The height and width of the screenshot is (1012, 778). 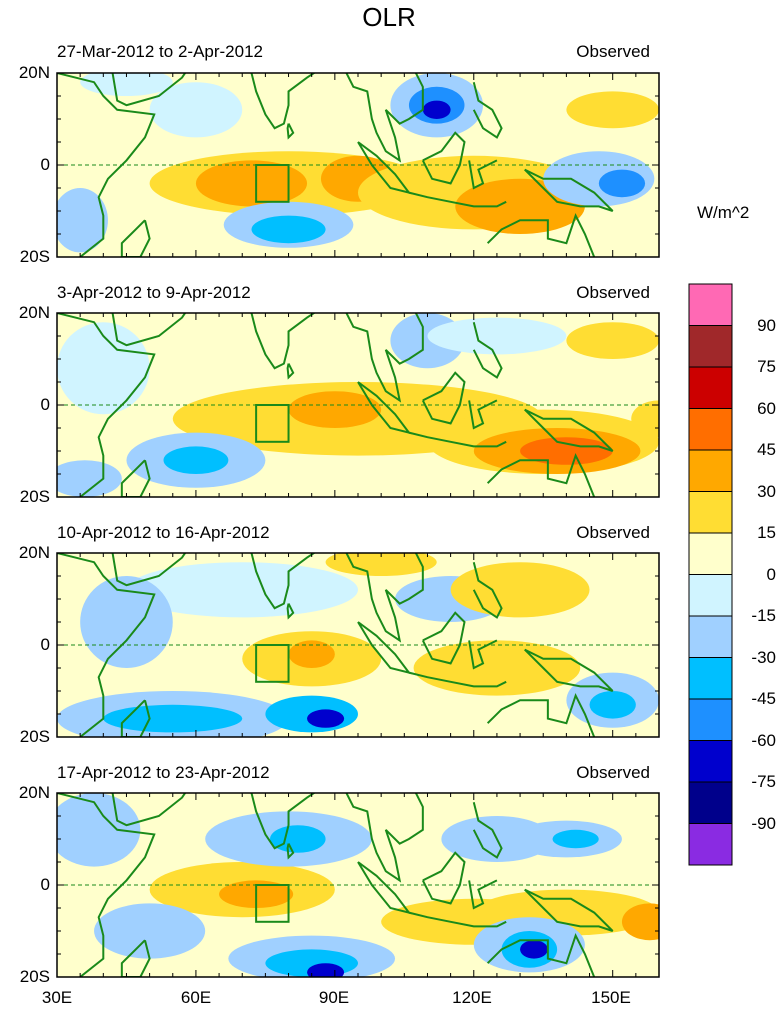 What do you see at coordinates (766, 491) in the screenshot?
I see `colorbar-label: 30` at bounding box center [766, 491].